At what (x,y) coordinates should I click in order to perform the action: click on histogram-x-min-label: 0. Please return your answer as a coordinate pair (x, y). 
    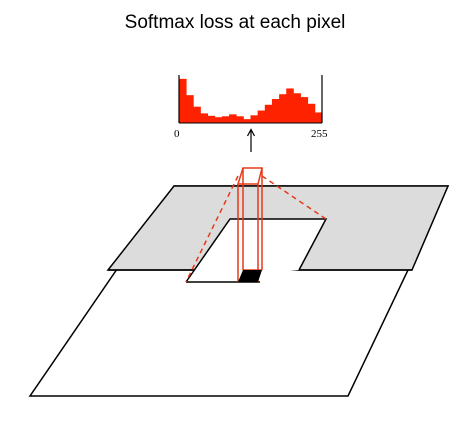
    Looking at the image, I should click on (177, 134).